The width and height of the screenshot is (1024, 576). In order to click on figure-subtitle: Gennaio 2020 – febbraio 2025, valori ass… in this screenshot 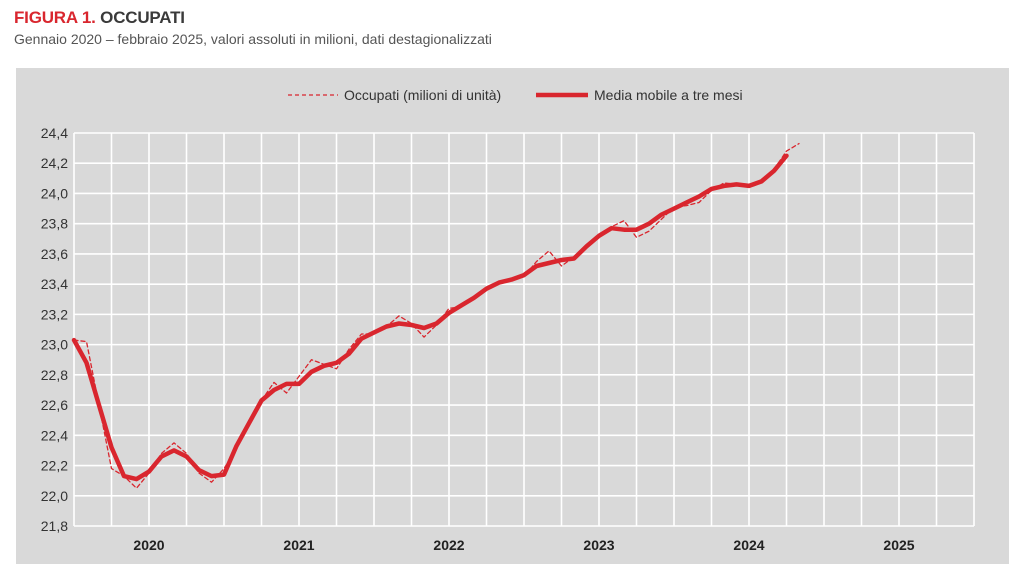, I will do `click(253, 39)`.